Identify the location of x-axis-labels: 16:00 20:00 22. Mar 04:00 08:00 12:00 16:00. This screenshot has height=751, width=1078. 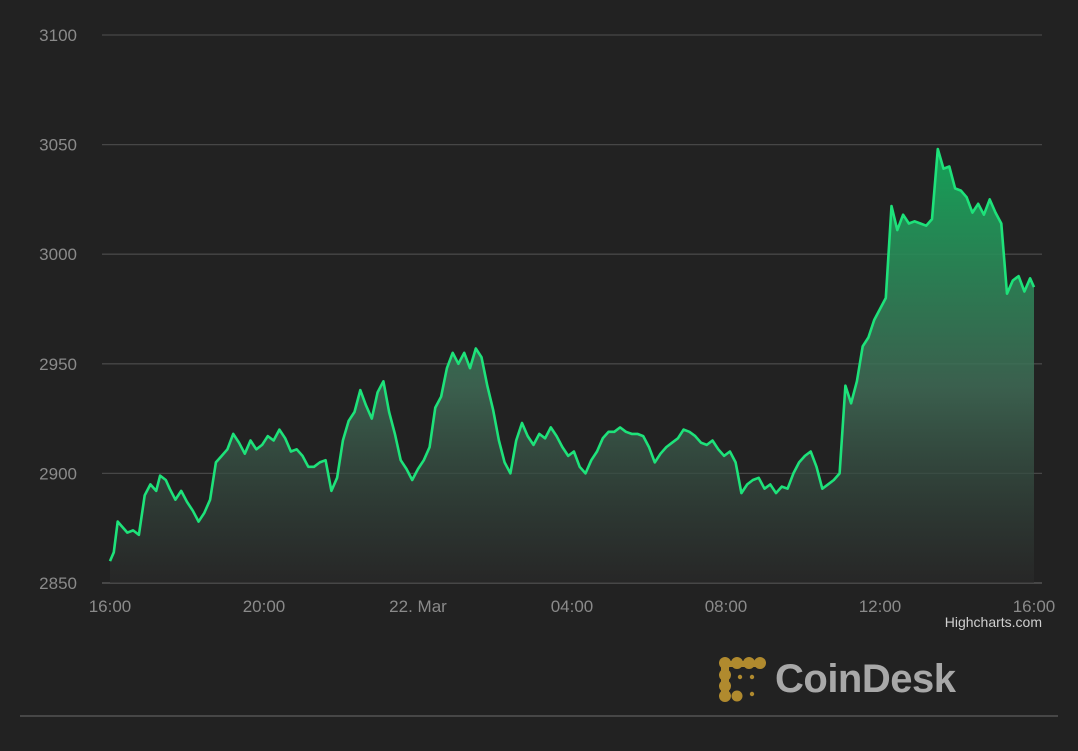
(572, 606).